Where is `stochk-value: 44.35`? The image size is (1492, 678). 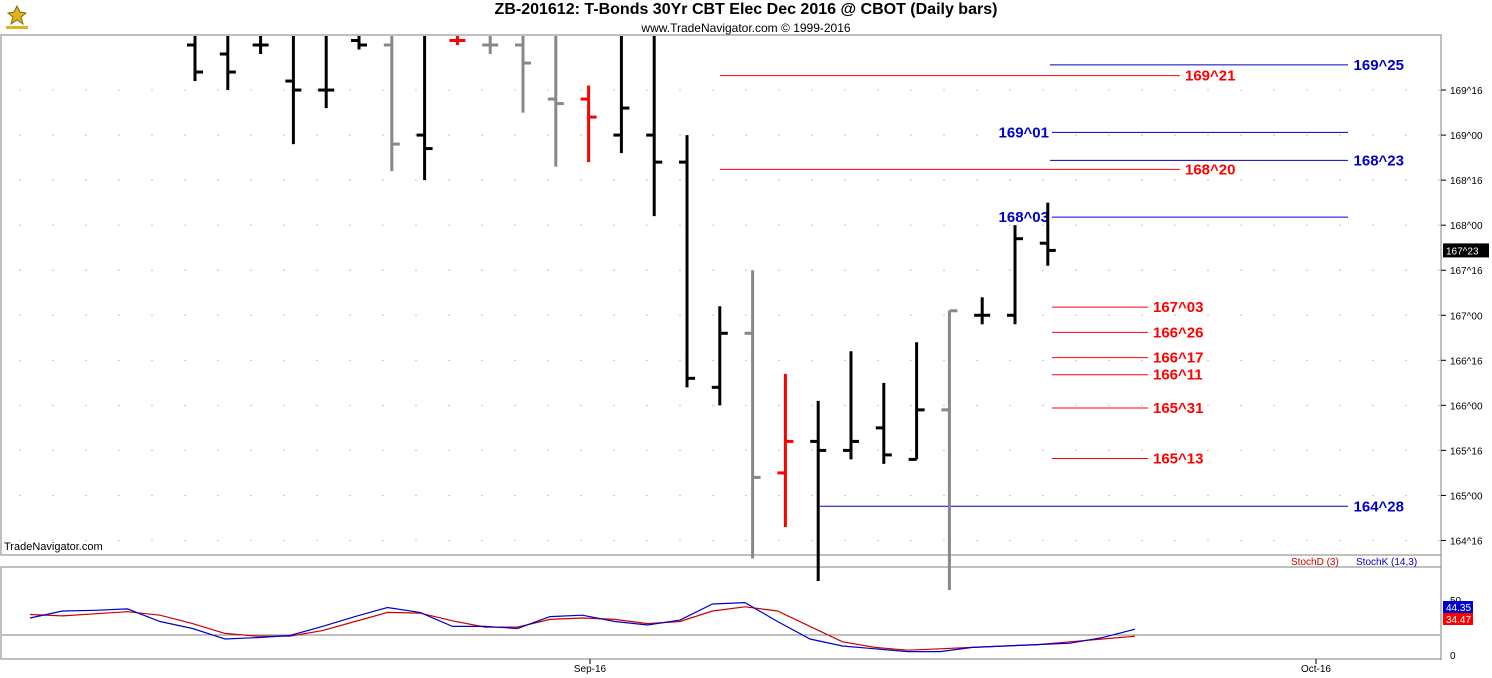
stochk-value: 44.35 is located at coordinates (1458, 608).